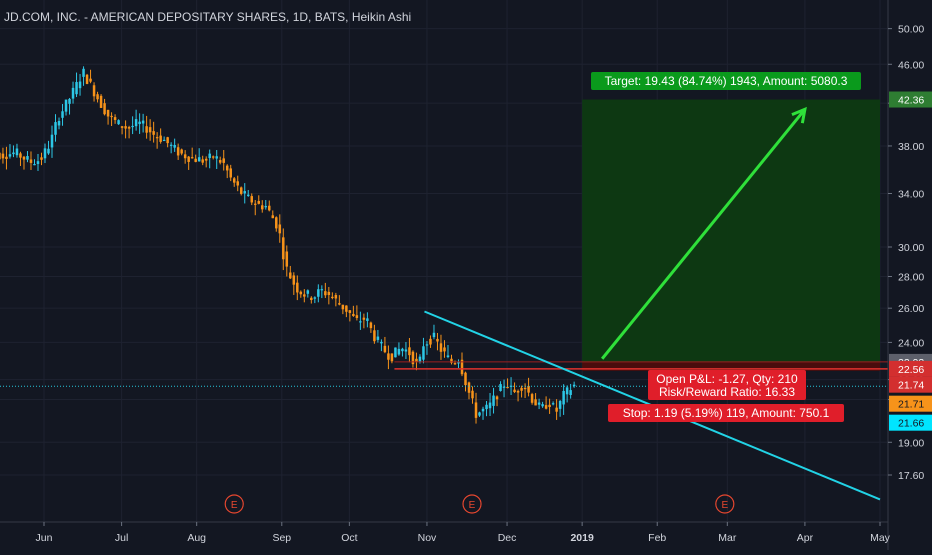 This screenshot has height=555, width=932. Describe the element at coordinates (121, 538) in the screenshot. I see `x-tick-label: Jul` at that location.